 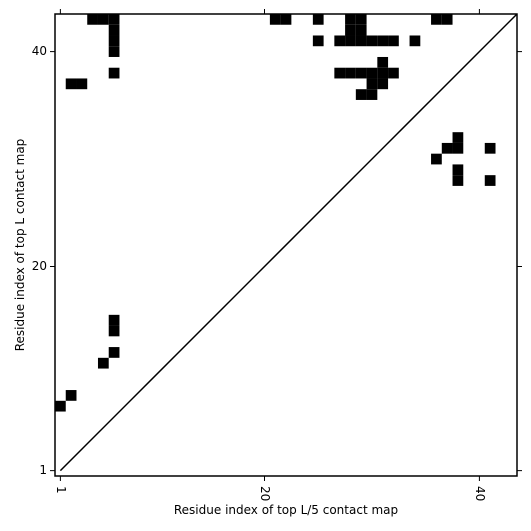 What do you see at coordinates (265, 493) in the screenshot?
I see `x-tick-label: 20` at bounding box center [265, 493].